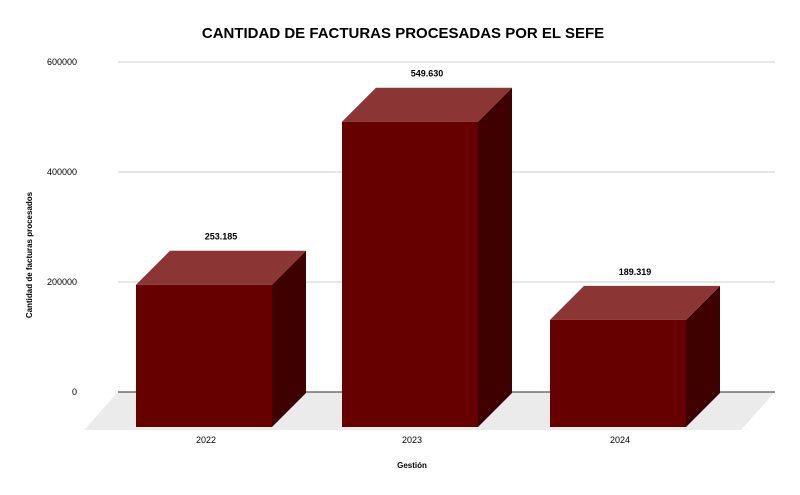 This screenshot has width=800, height=495. Describe the element at coordinates (74, 392) in the screenshot. I see `y-tick-label: 0` at that location.